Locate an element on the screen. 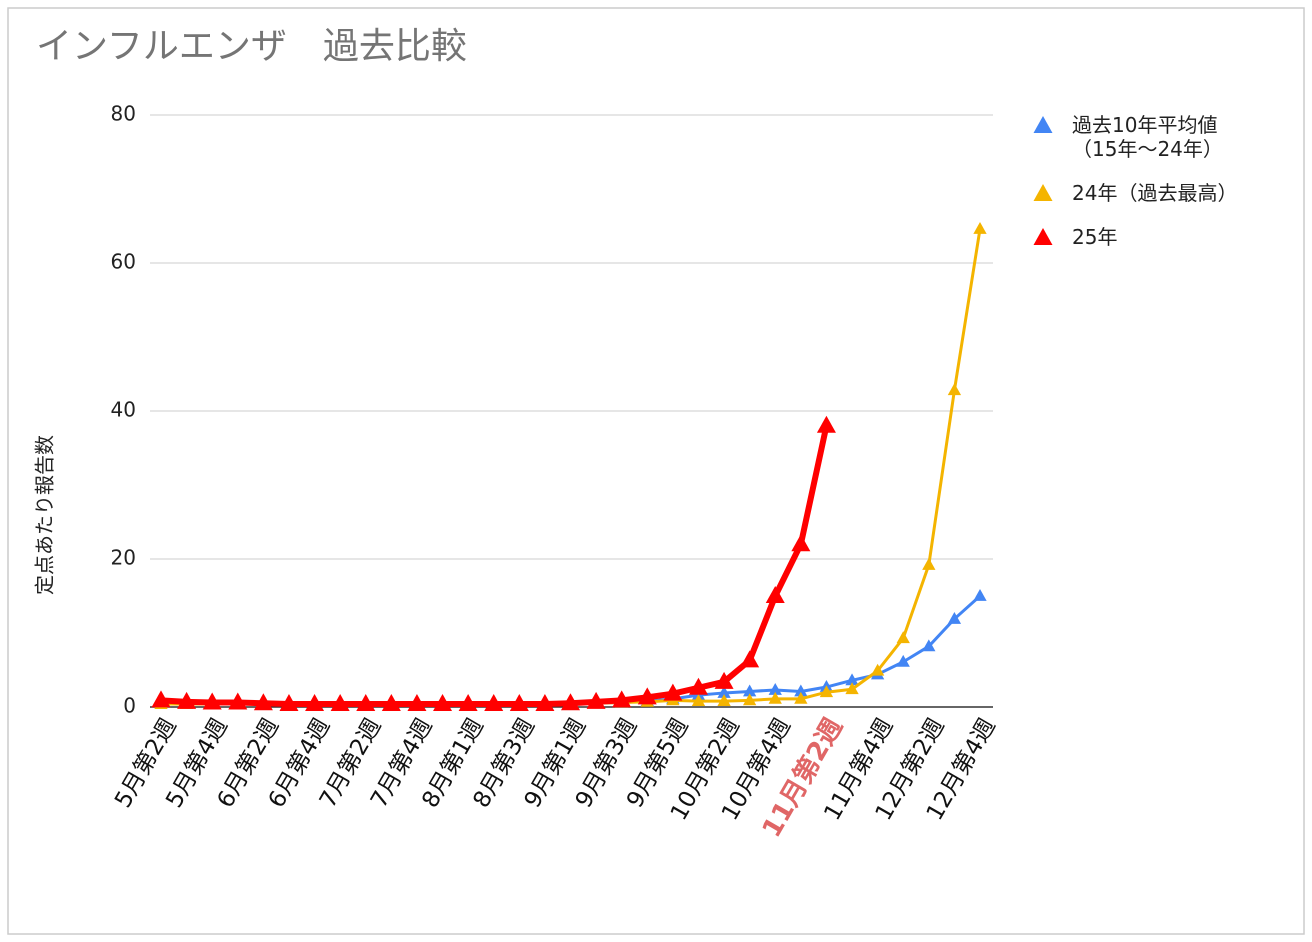  legend-label: 25年 is located at coordinates (1094, 237).